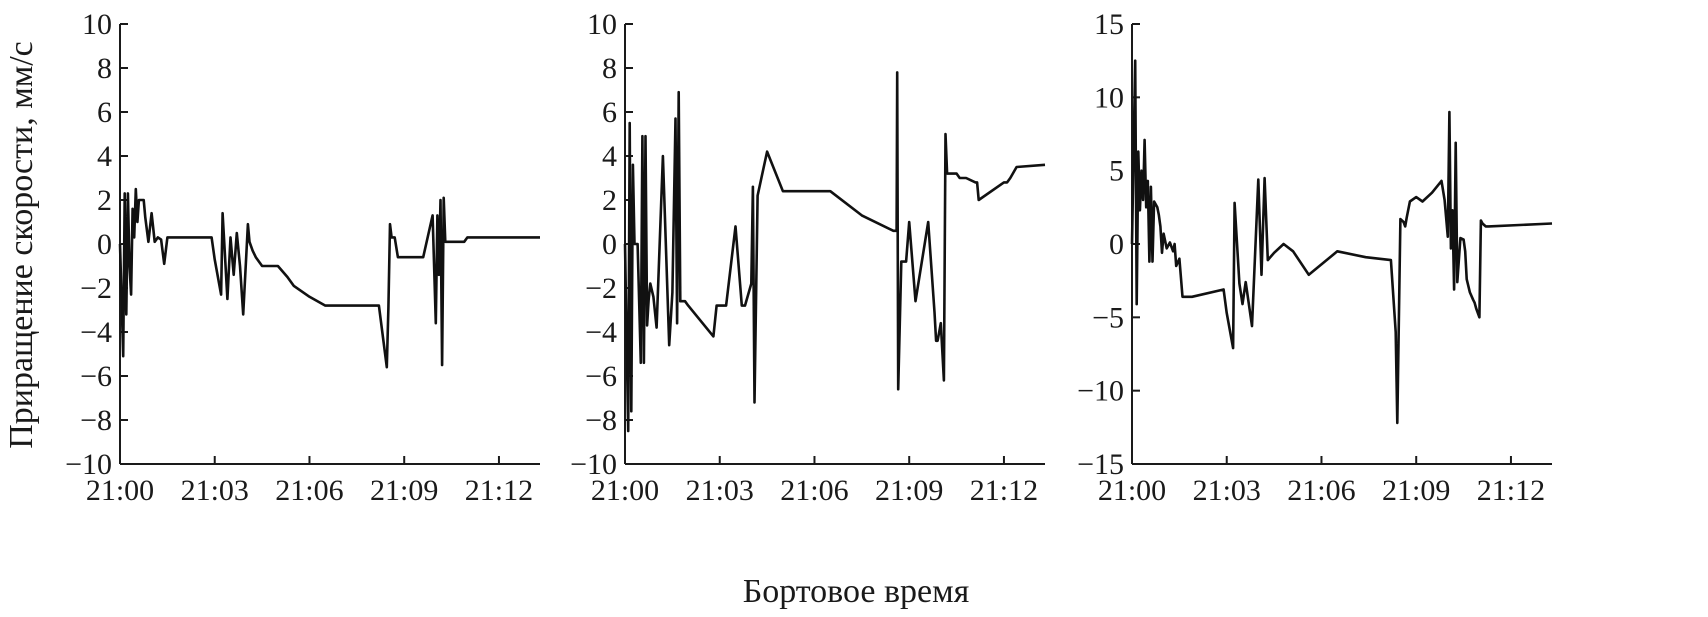 The height and width of the screenshot is (617, 1708). What do you see at coordinates (1109, 24) in the screenshot?
I see `y-tick-label: 15` at bounding box center [1109, 24].